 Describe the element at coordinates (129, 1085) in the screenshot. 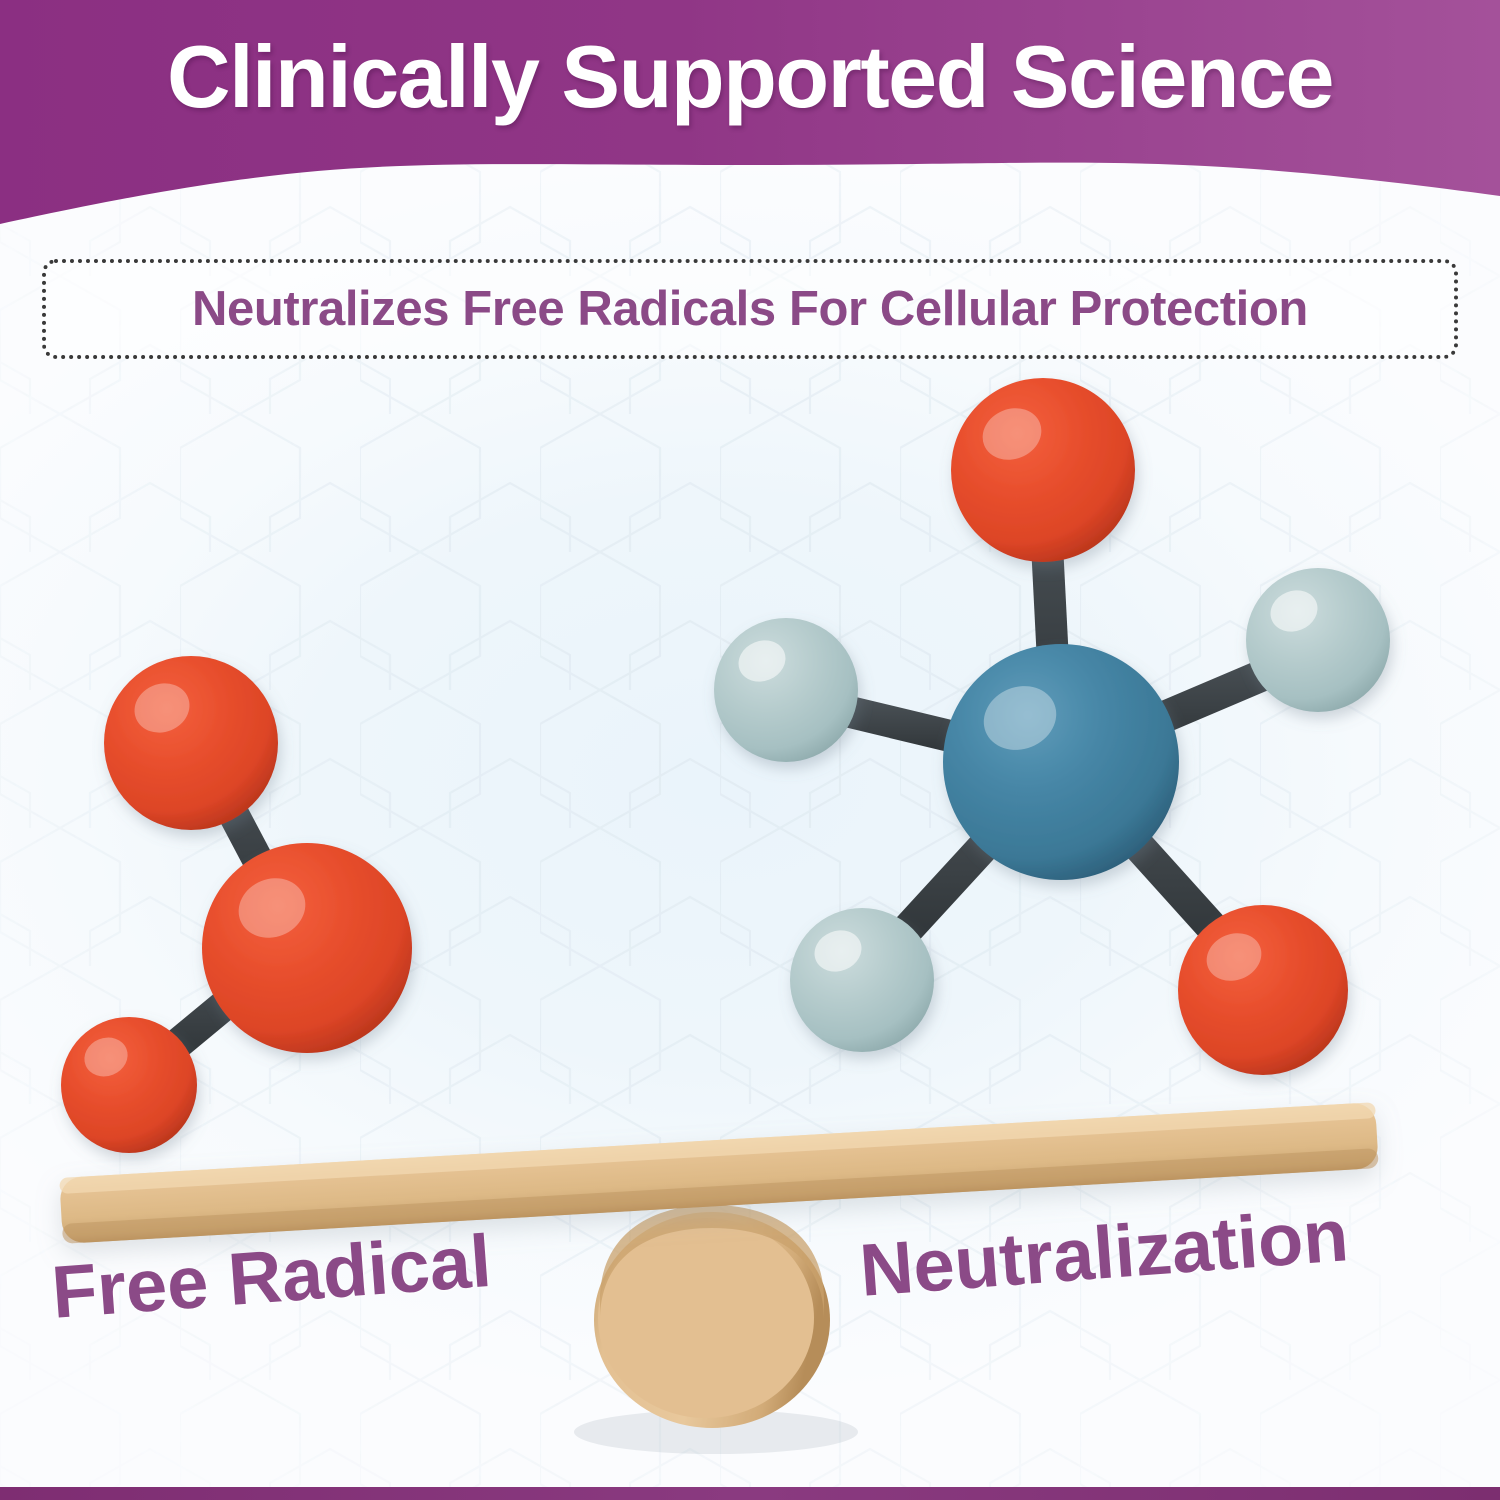

I see `atom-red-fr-bottom` at that location.